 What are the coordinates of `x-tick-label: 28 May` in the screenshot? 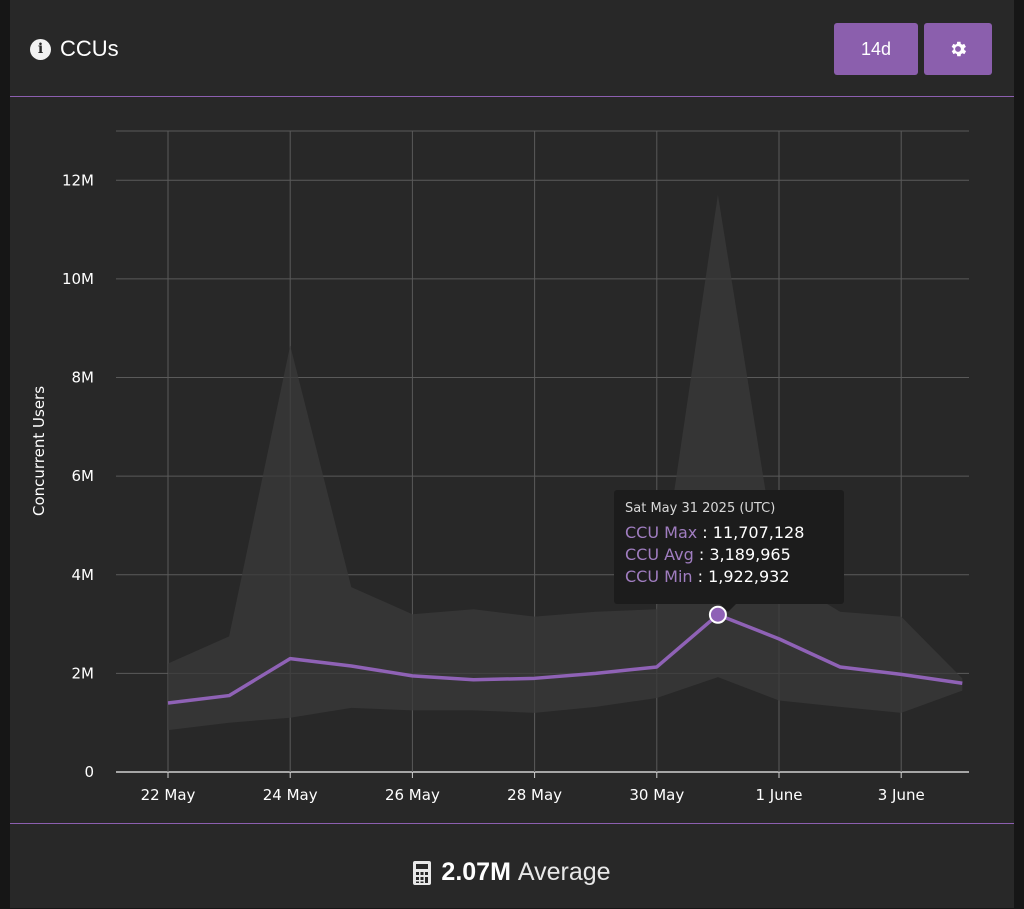 It's located at (534, 795).